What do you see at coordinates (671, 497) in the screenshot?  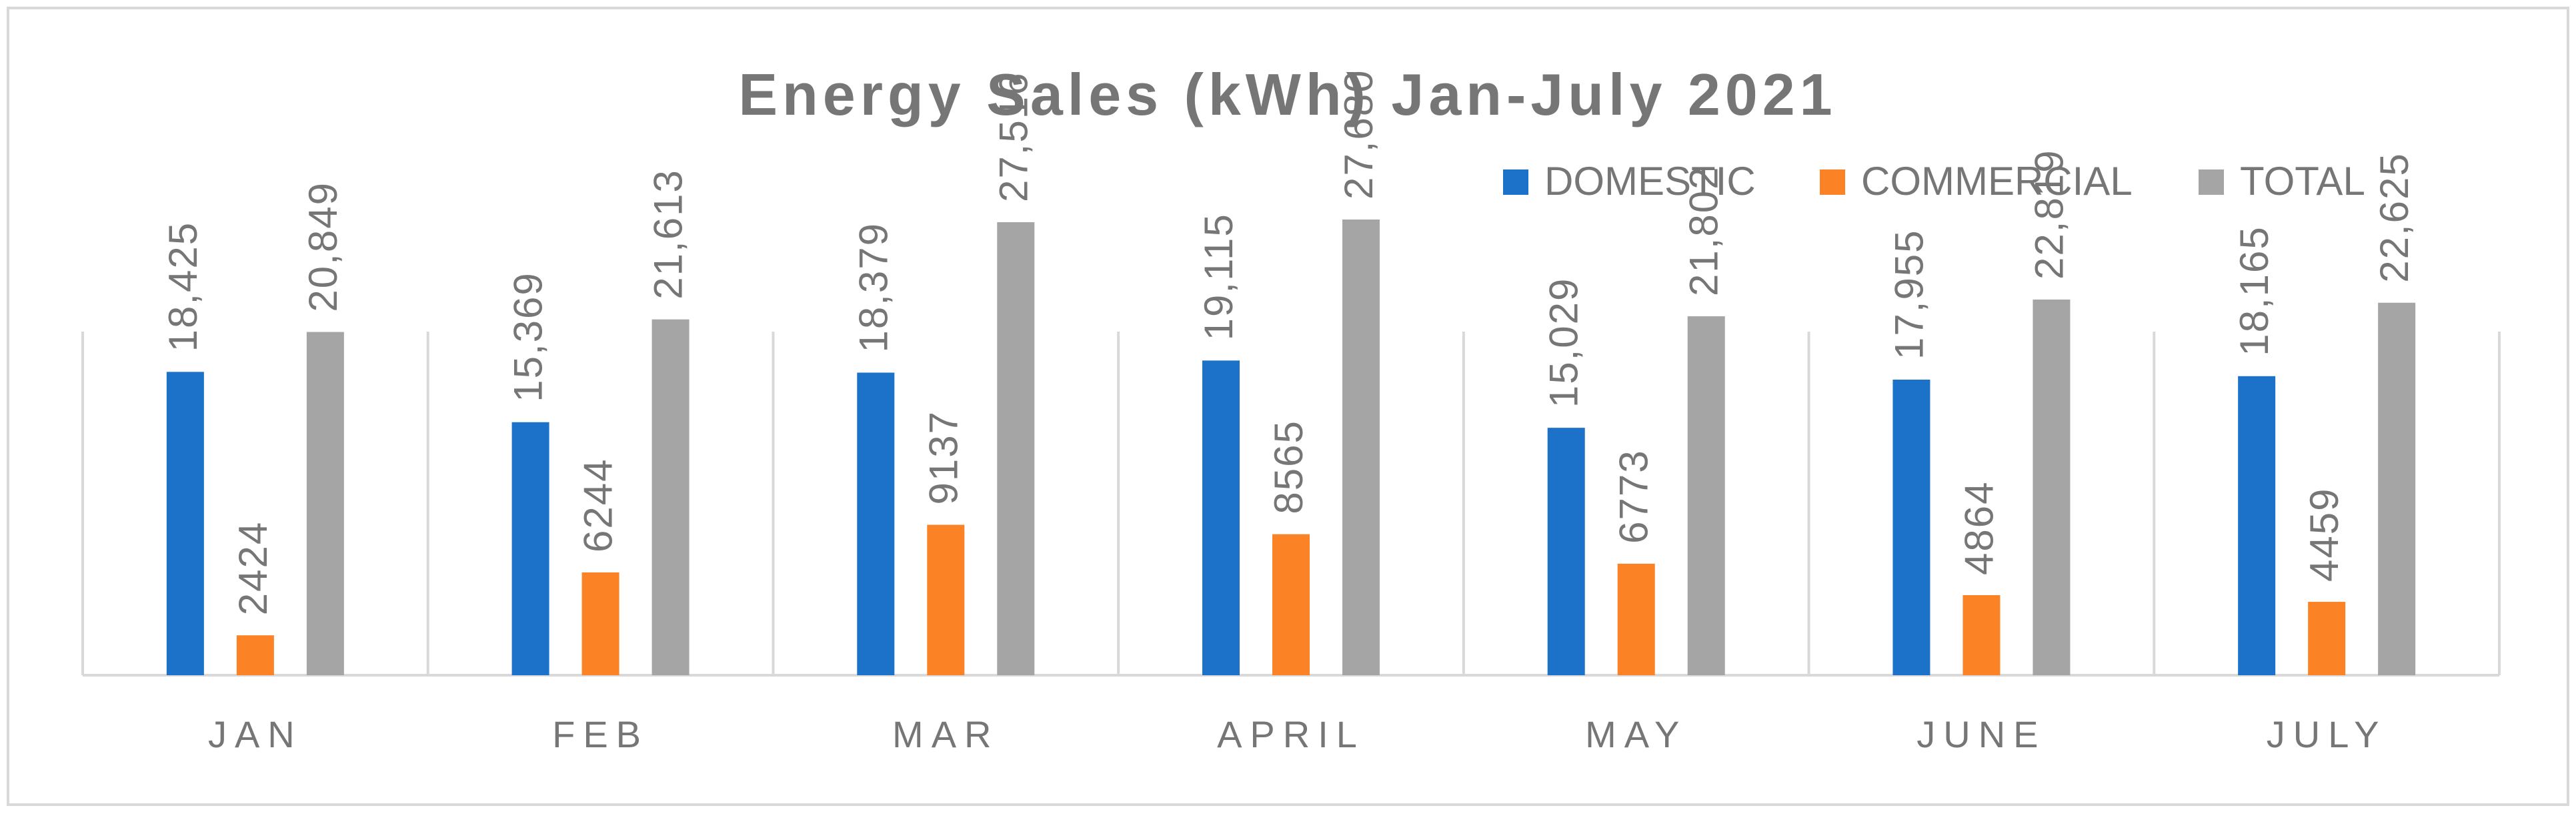 I see `bar-total-feb` at bounding box center [671, 497].